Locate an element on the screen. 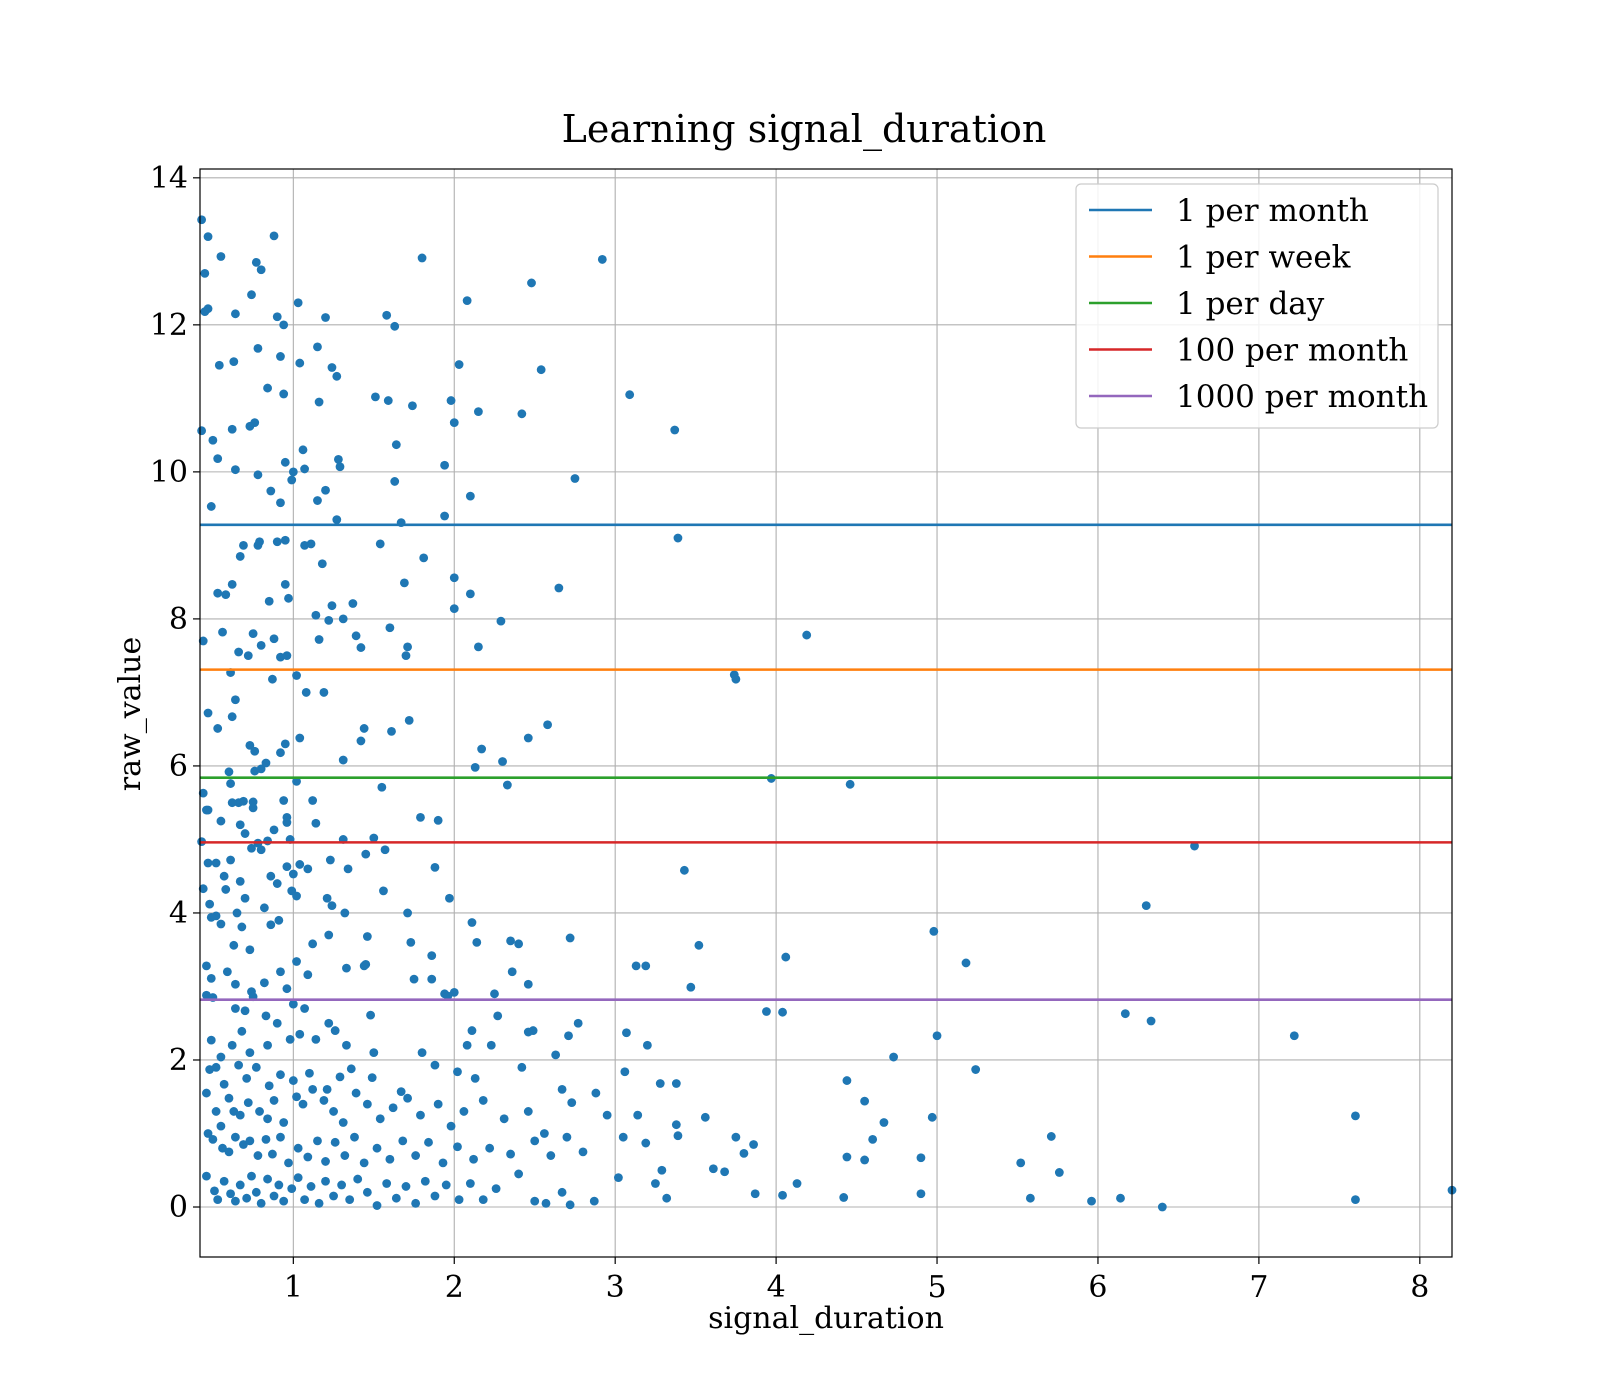 Image resolution: width=1600 pixels, height=1400 pixels. legend-label: 100 per month is located at coordinates (1292, 351).